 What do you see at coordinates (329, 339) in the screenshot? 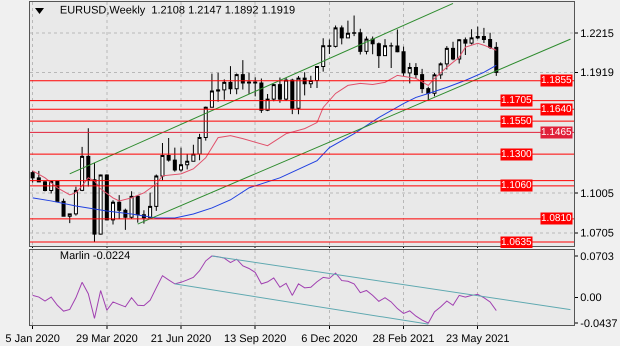
I see `x-tick-label: 6 Dec 2020` at bounding box center [329, 339].